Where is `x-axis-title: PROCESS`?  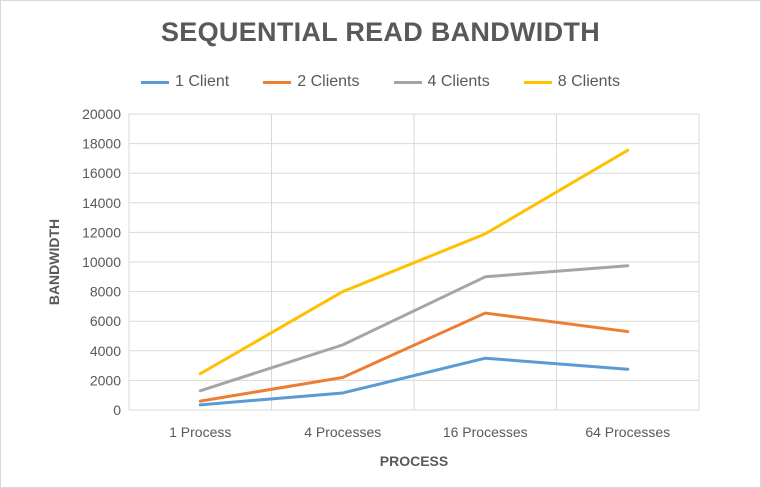 x-axis-title: PROCESS is located at coordinates (414, 461).